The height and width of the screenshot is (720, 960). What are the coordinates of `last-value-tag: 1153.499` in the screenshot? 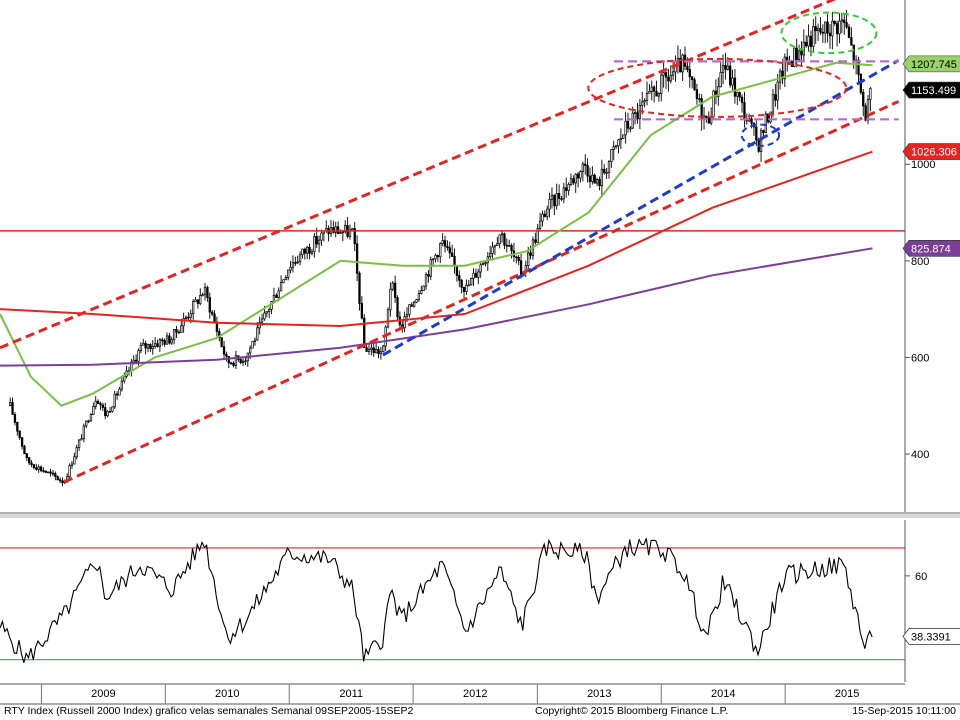 It's located at (931, 90).